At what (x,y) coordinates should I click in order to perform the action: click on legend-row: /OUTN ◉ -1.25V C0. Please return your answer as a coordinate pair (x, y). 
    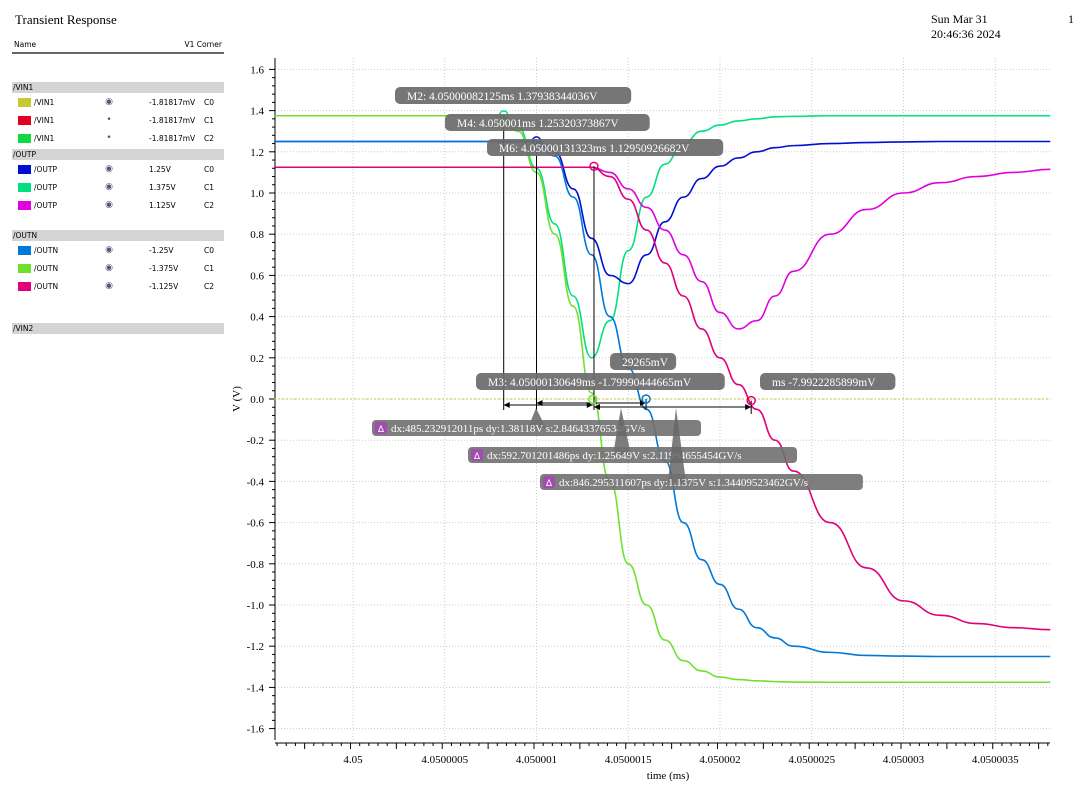
    Looking at the image, I should click on (118, 250).